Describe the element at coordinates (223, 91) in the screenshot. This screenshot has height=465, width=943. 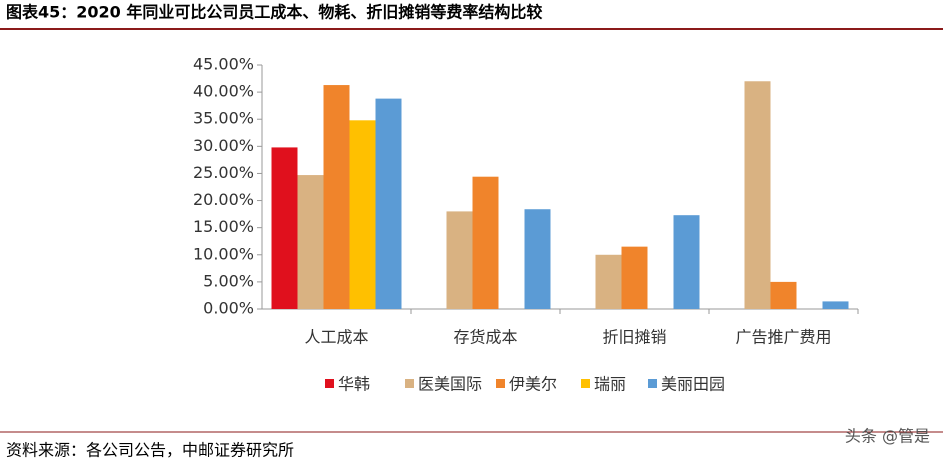
I see `y-tick-label: 40.00%` at that location.